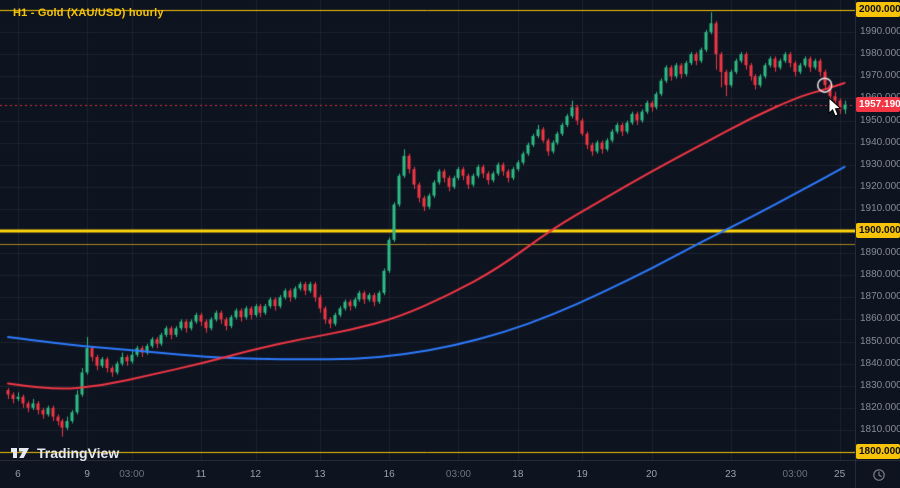  I want to click on time-tick-label: 9, so click(87, 474).